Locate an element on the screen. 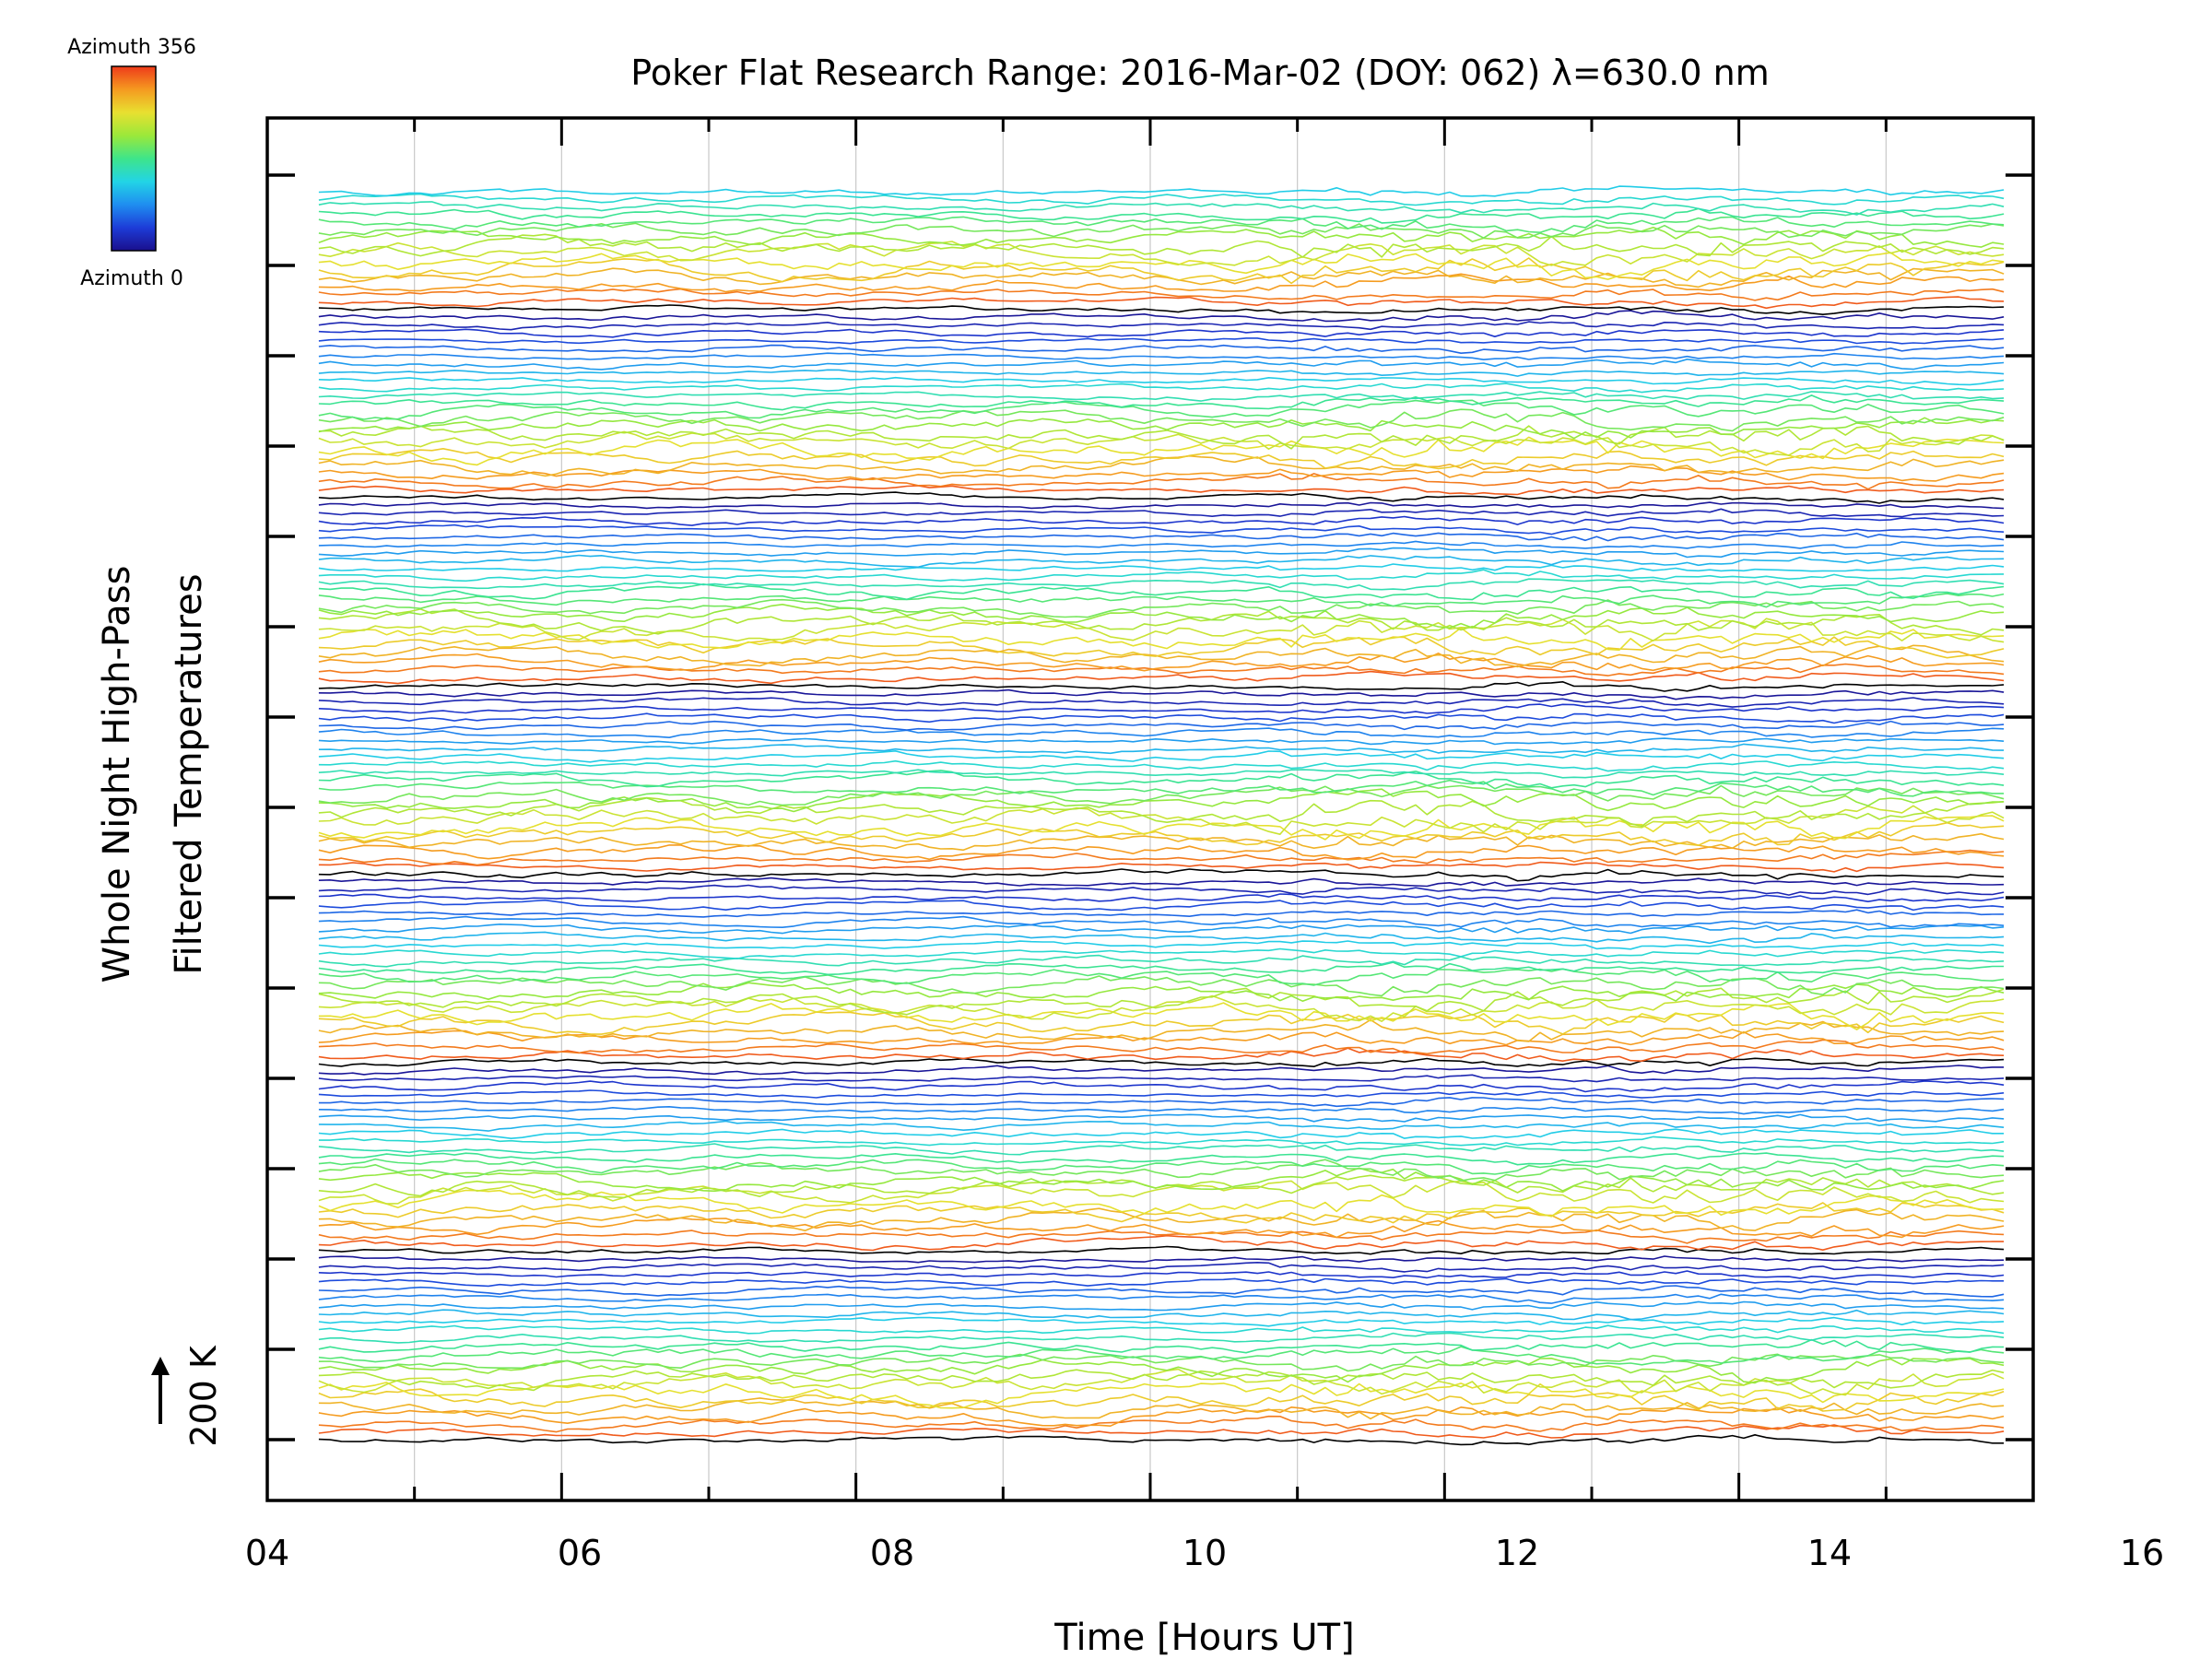  colorbar-bottom-label: Azimuth 0 is located at coordinates (131, 278).